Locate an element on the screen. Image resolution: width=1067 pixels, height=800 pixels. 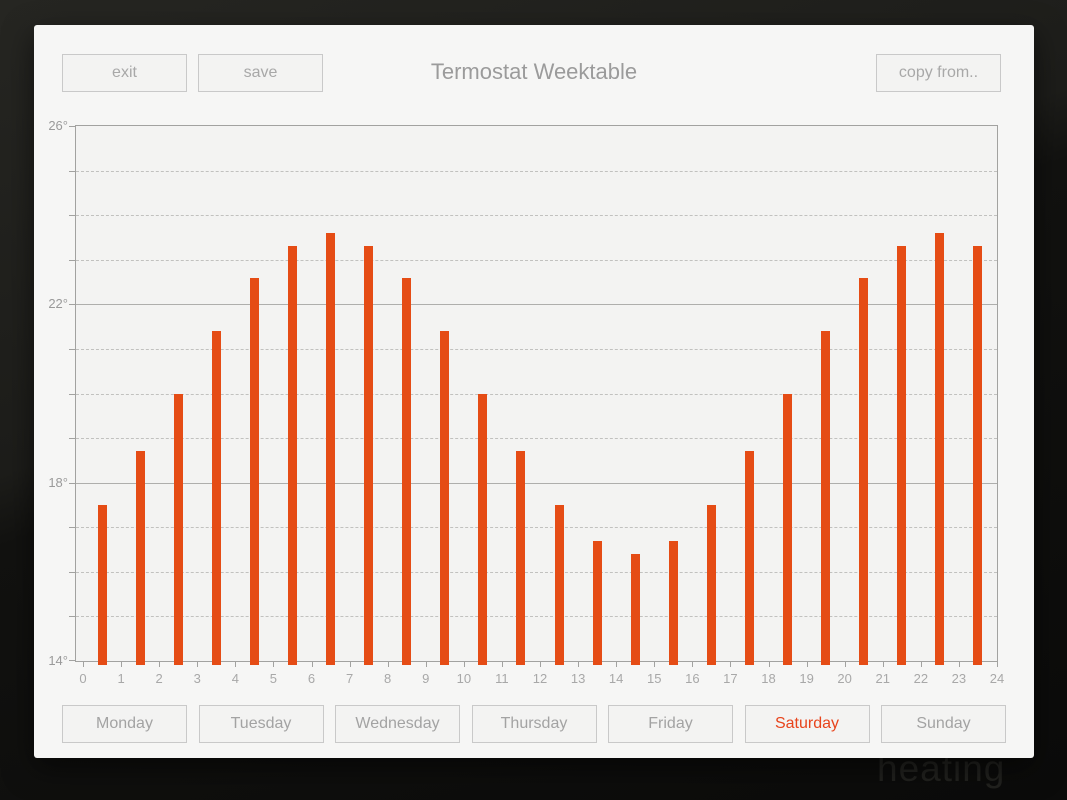
day-tab-thursday: Thursday is located at coordinates (534, 724).